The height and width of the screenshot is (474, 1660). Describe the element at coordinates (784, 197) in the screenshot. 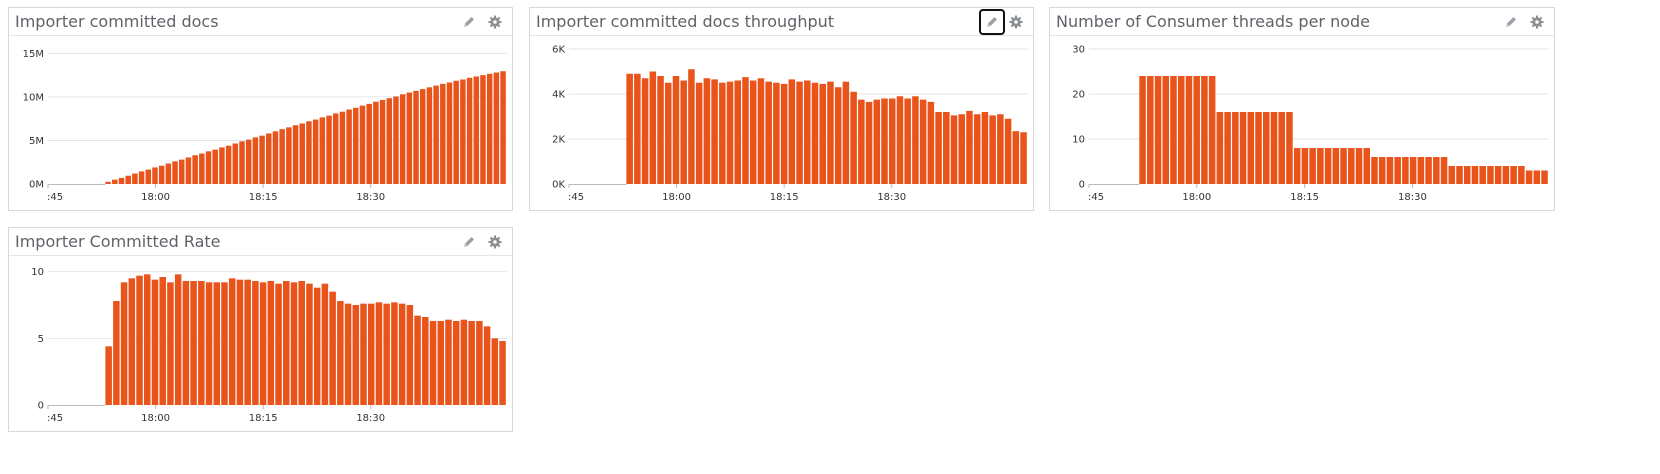

I see `x-tick-label: 18:15` at that location.